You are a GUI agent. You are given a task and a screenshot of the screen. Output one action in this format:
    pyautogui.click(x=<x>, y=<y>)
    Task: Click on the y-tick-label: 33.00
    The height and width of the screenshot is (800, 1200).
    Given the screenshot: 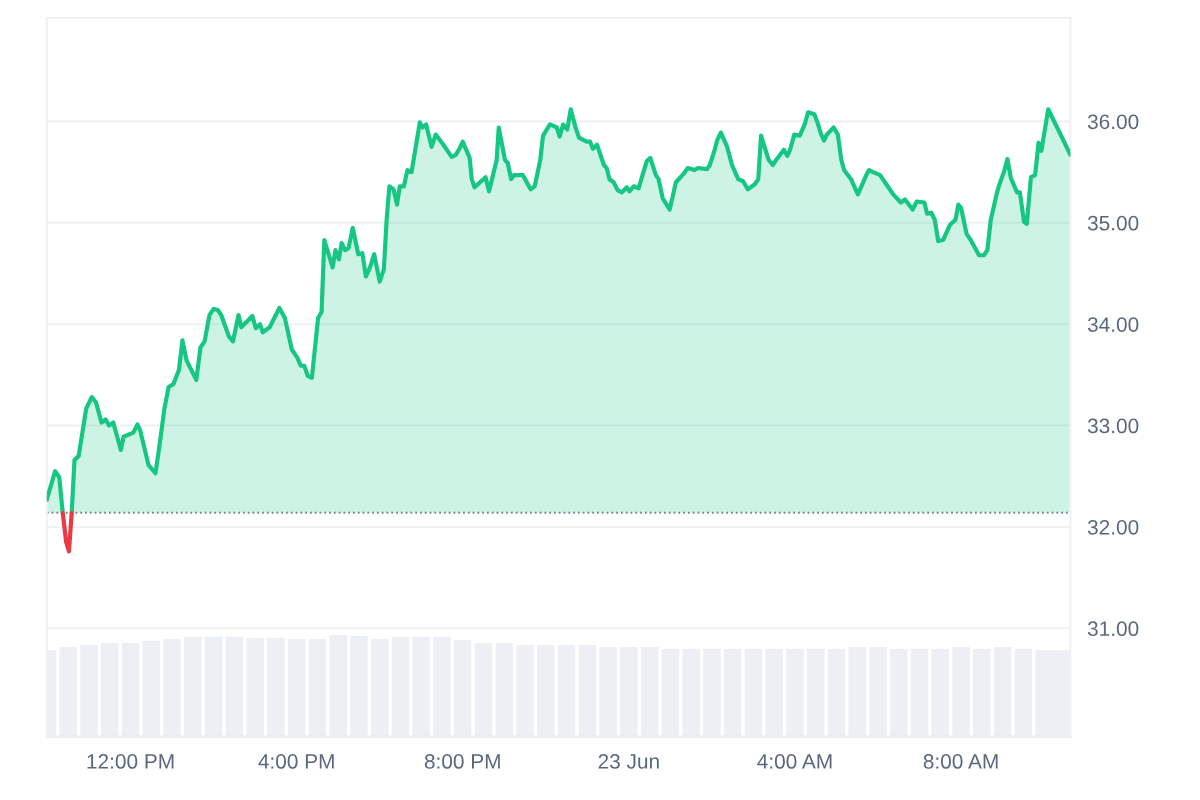 What is the action you would take?
    pyautogui.click(x=1113, y=426)
    